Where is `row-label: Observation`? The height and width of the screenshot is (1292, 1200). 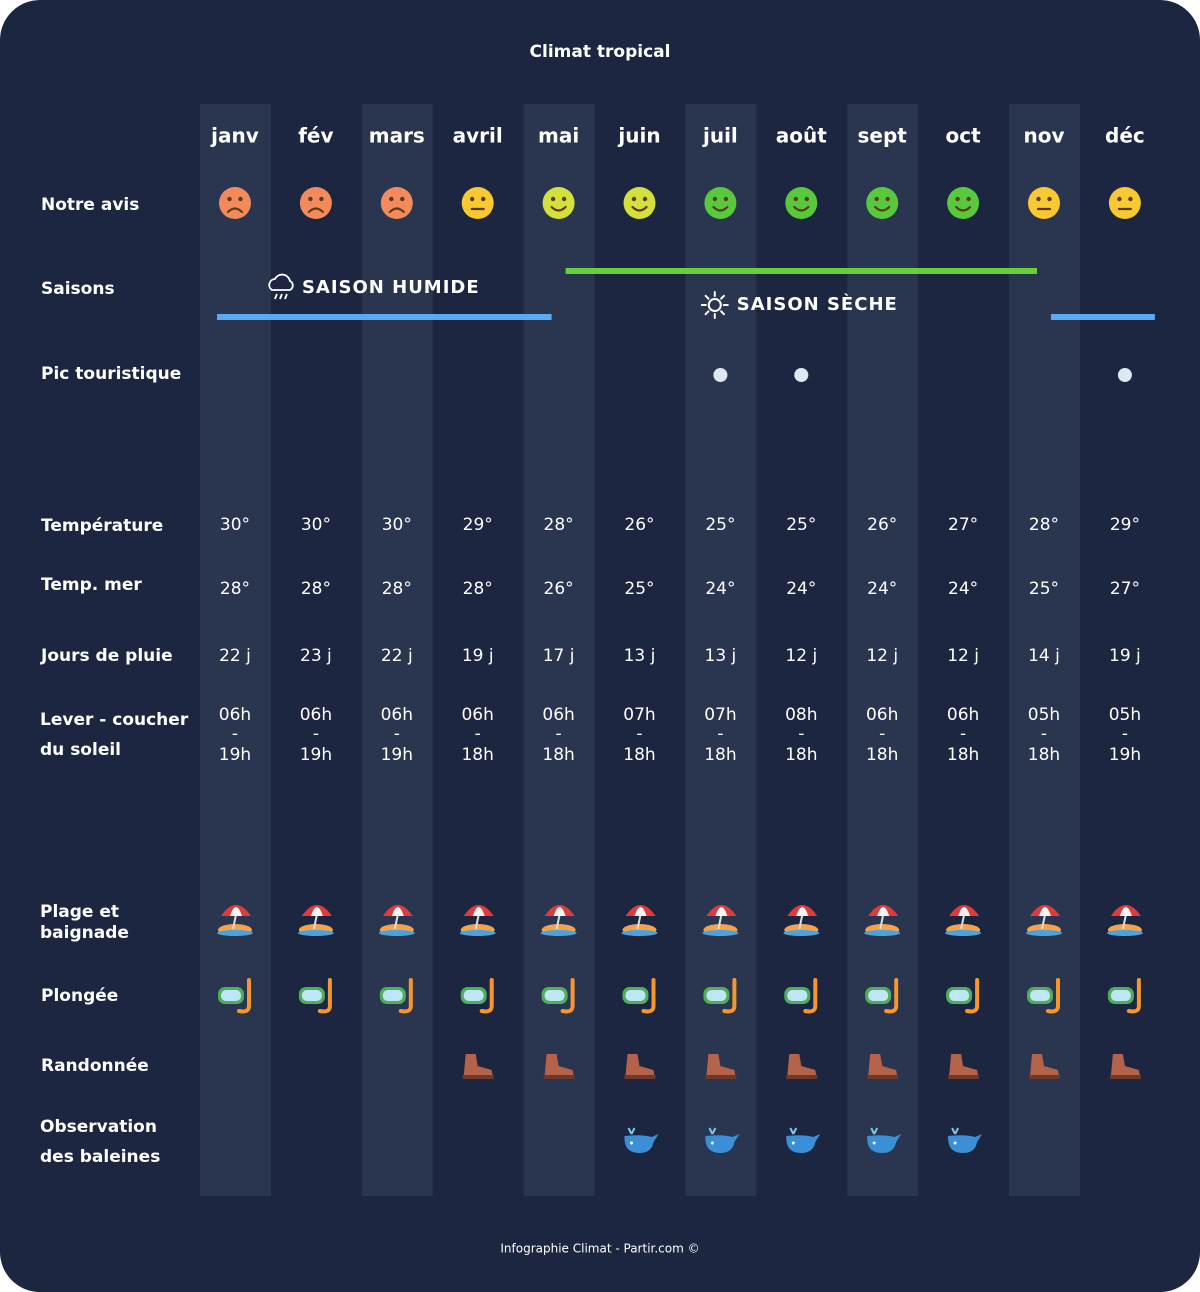
row-label: Observation is located at coordinates (98, 1127).